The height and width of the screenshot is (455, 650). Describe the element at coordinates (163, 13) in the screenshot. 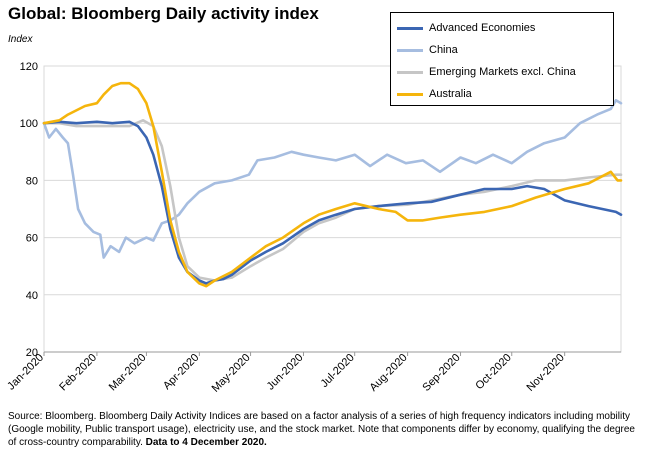

I see `chart-title: Global: Bloomberg Daily activity index` at that location.